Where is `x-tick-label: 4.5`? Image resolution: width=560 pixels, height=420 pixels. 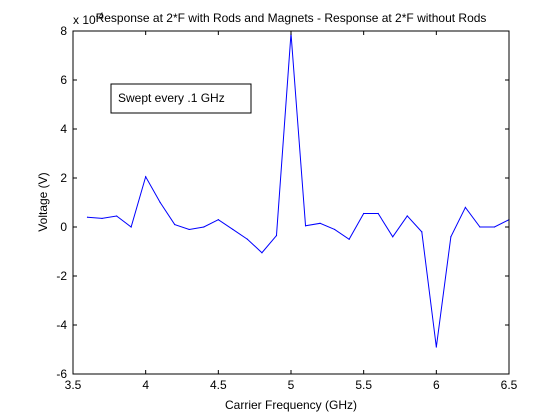
x-tick-label: 4.5 is located at coordinates (218, 385).